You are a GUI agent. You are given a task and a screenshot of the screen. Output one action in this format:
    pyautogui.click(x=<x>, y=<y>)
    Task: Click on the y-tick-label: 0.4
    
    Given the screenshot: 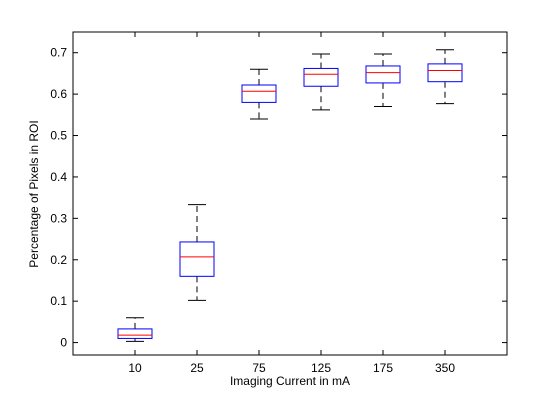 What is the action you would take?
    pyautogui.click(x=58, y=177)
    